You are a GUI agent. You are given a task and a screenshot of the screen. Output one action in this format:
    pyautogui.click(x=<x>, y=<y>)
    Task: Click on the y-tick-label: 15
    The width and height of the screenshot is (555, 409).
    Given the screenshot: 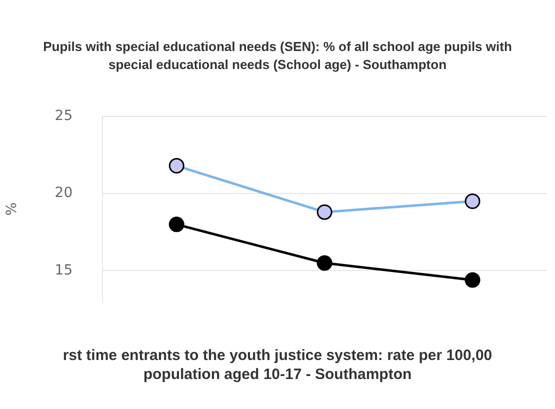 What is the action you would take?
    pyautogui.click(x=63, y=270)
    